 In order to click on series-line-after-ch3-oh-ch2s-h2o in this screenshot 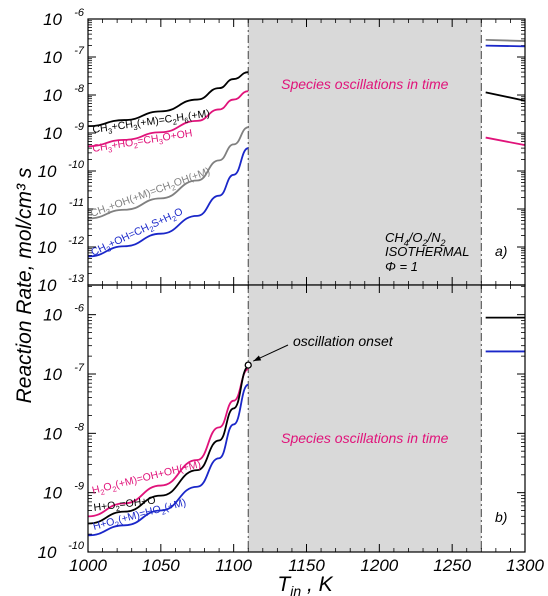, I will do `click(505, 46)`.